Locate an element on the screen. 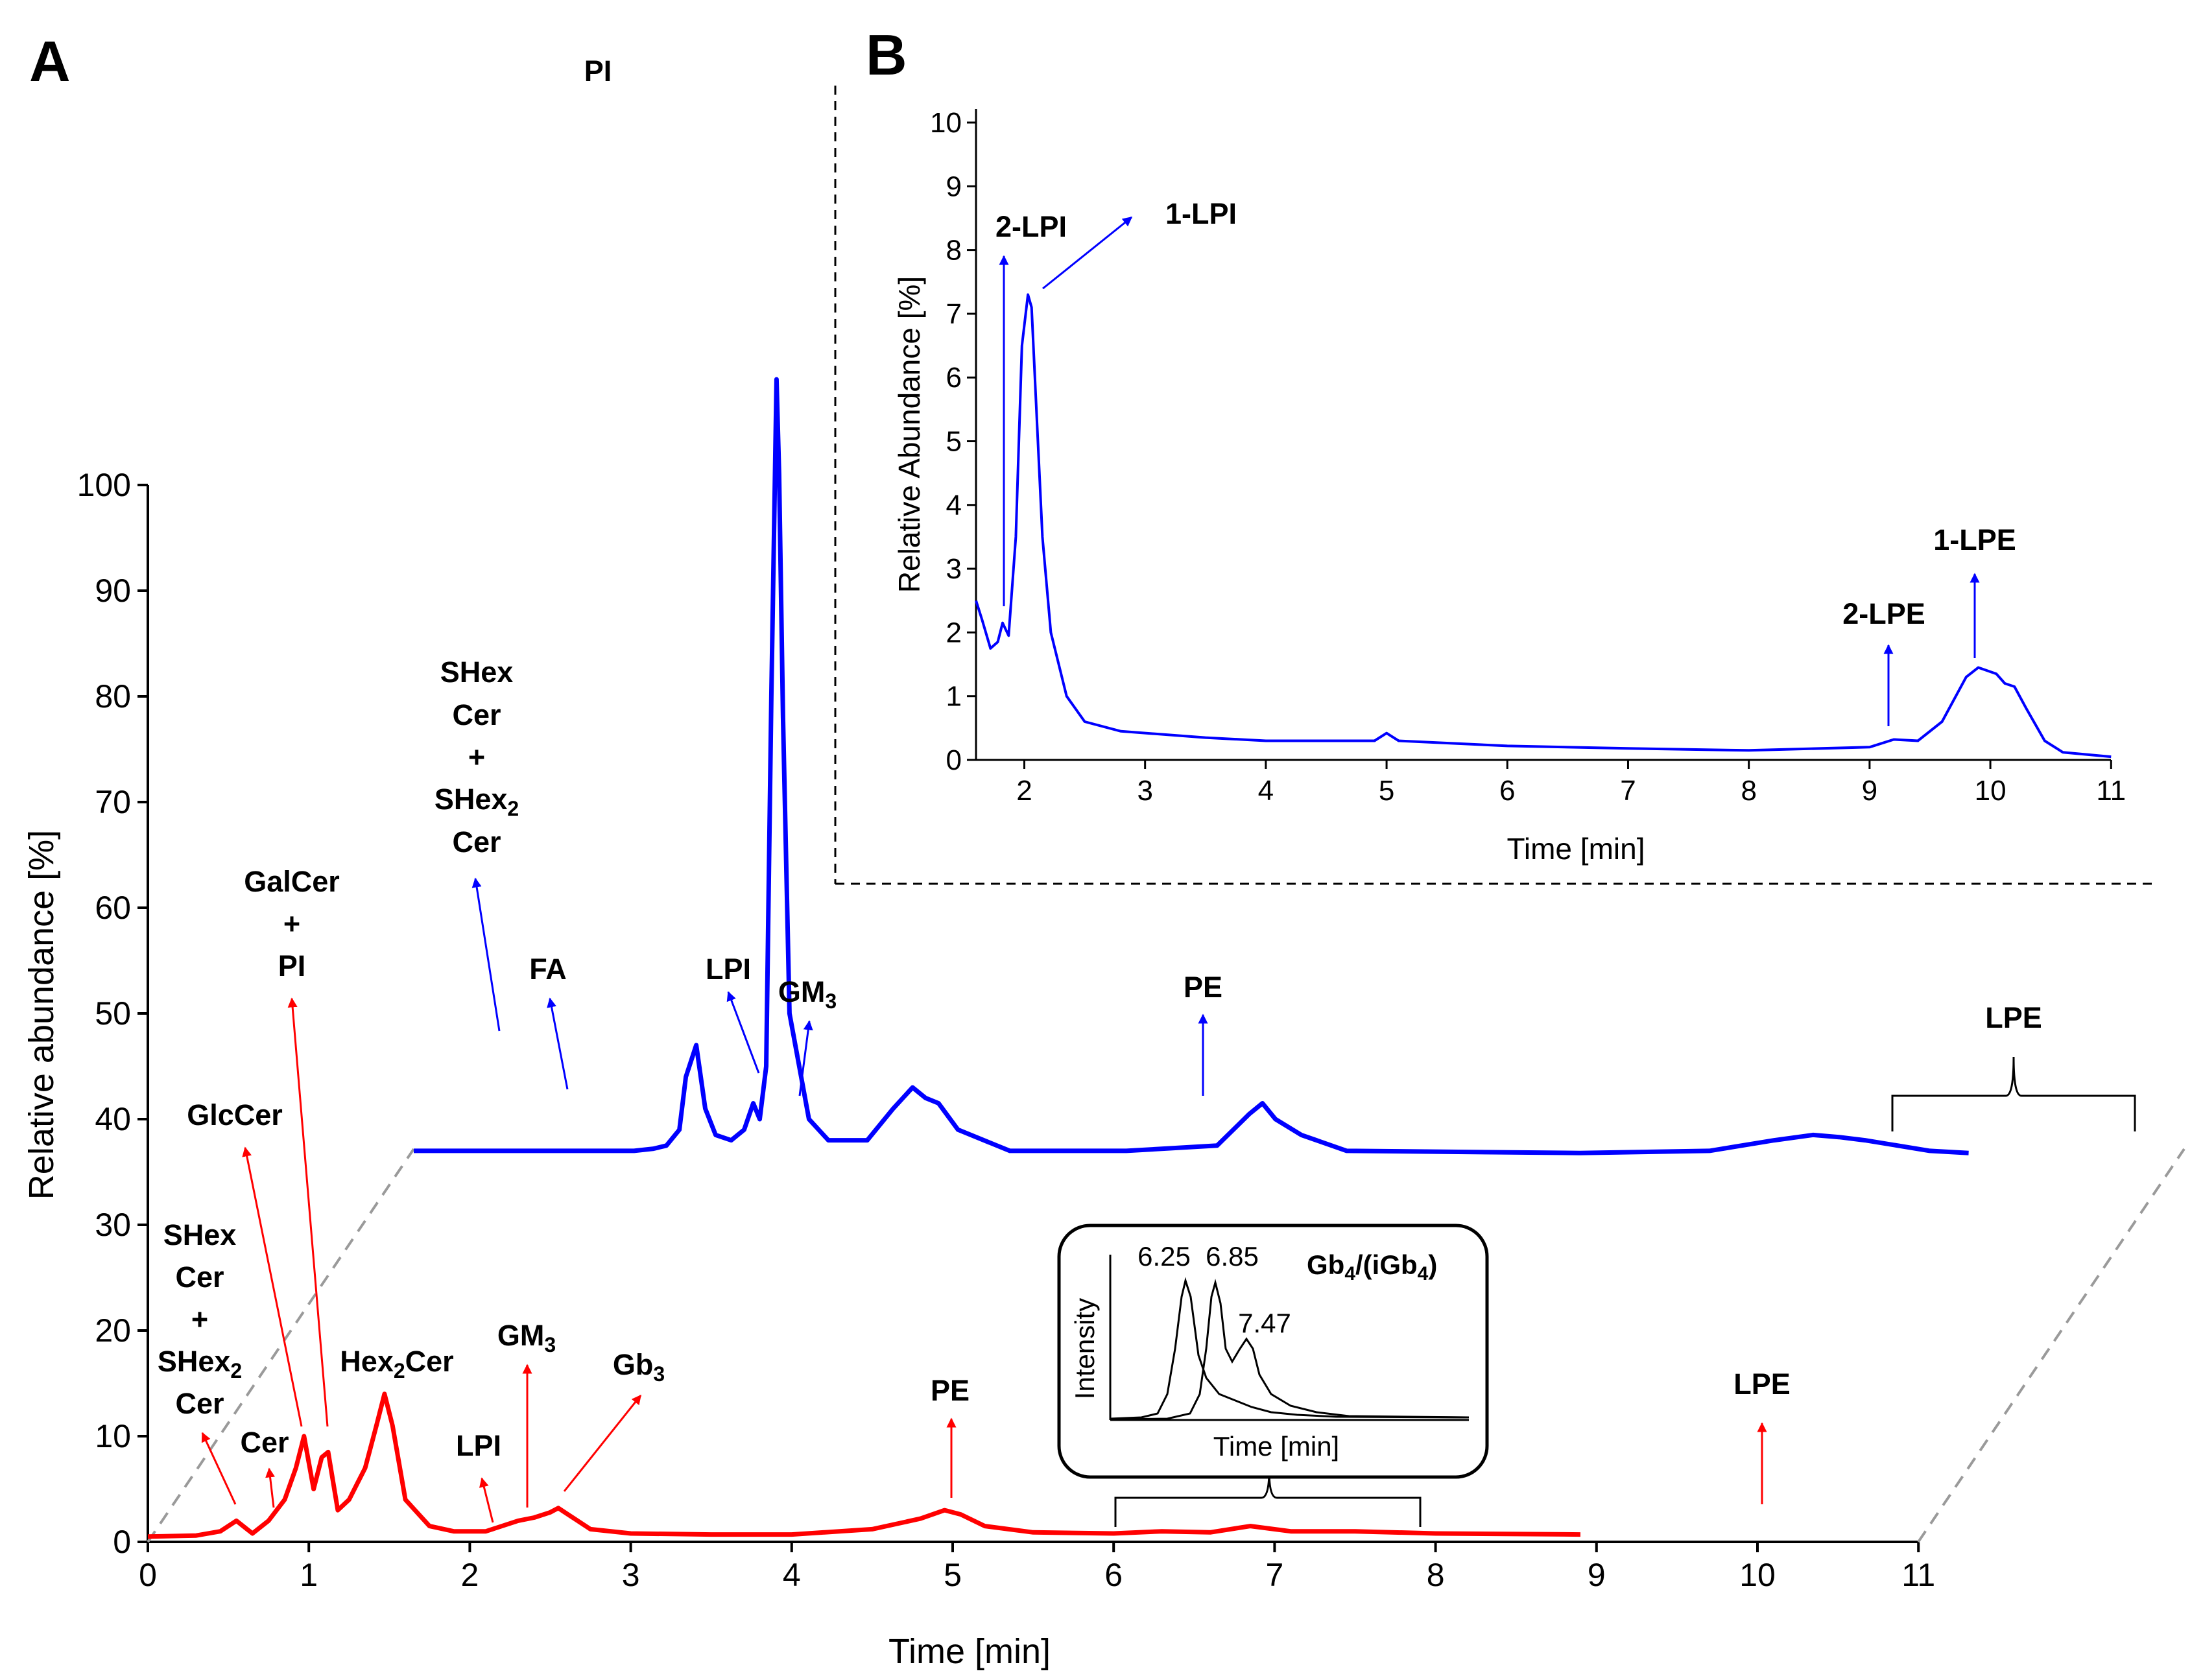 This screenshot has height=1680, width=2203. y-tick-label: 70 is located at coordinates (113, 802).